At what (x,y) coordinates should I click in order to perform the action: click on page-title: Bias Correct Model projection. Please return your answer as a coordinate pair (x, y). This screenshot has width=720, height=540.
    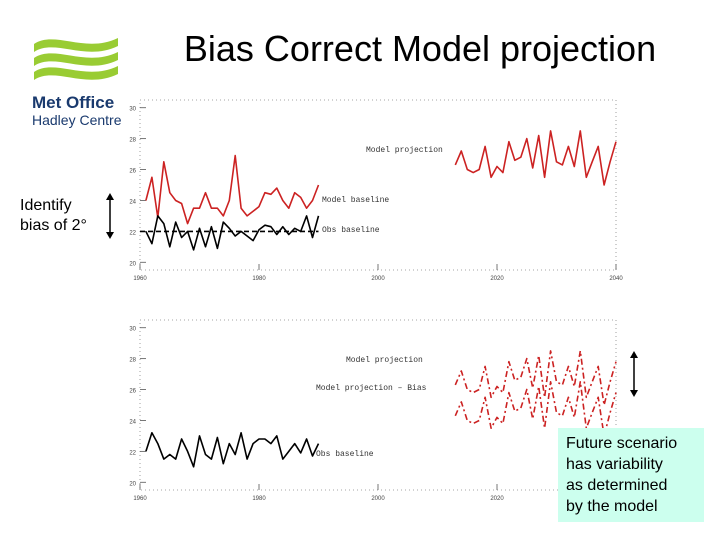
    Looking at the image, I should click on (420, 48).